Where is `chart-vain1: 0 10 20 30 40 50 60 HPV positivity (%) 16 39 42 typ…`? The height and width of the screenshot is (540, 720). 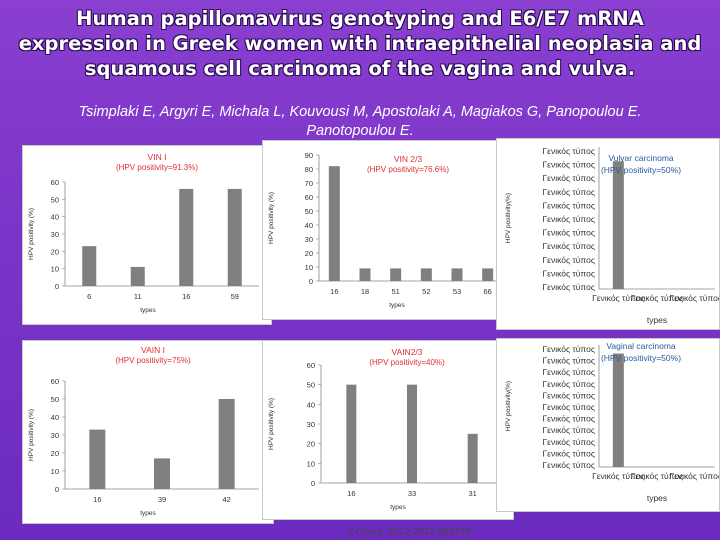 chart-vain1: 0 10 20 30 40 50 60 HPV positivity (%) 16 39 42 typ… is located at coordinates (143, 431).